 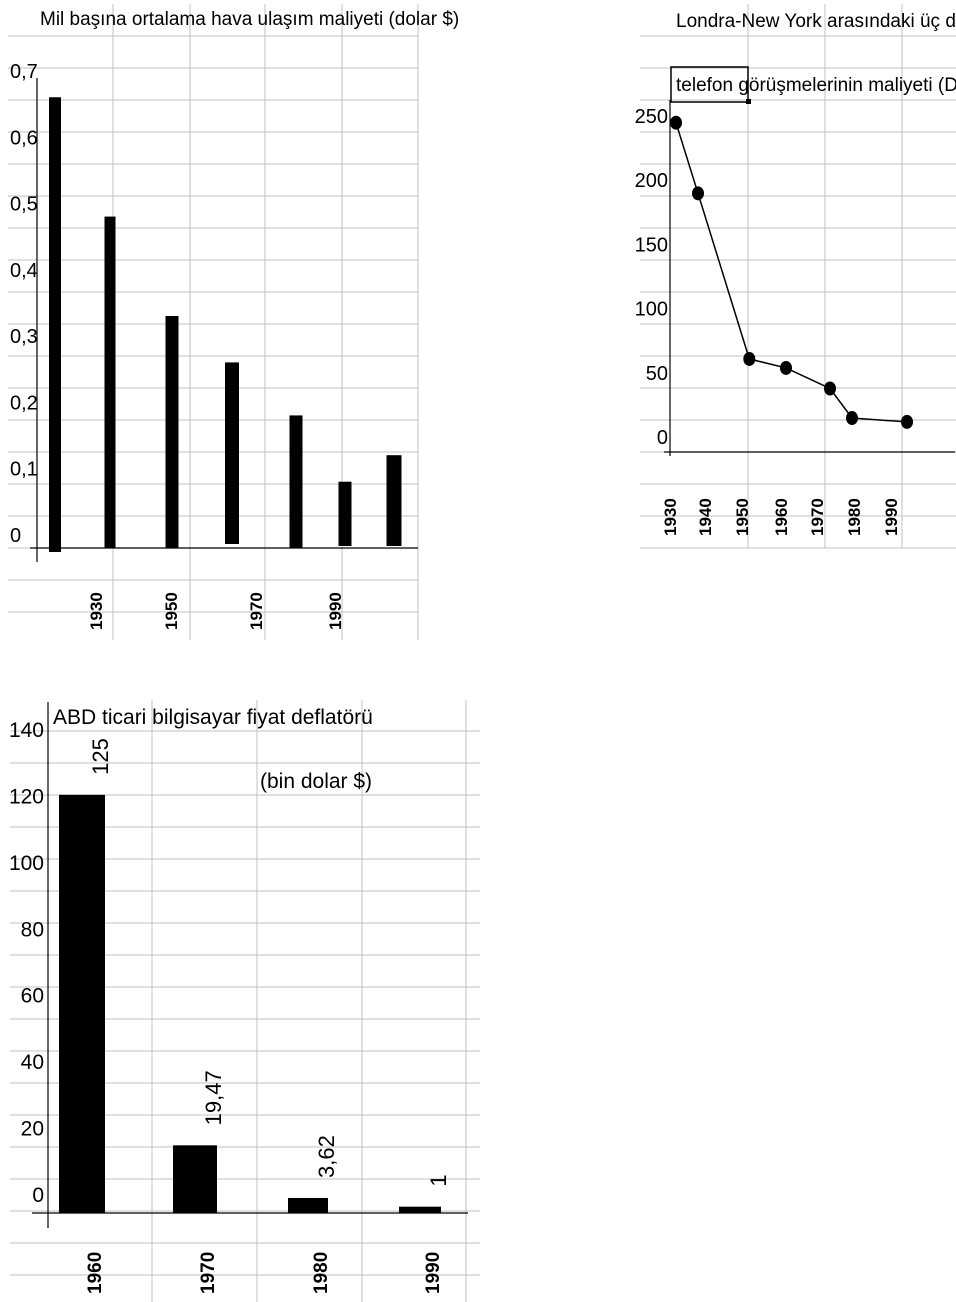 I want to click on phone-cost-y-tick-3: 150, so click(x=651, y=245).